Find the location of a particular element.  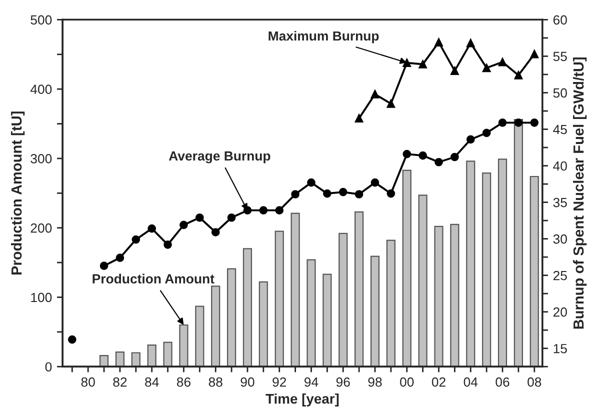

y-tick-label: 100 is located at coordinates (41, 297).